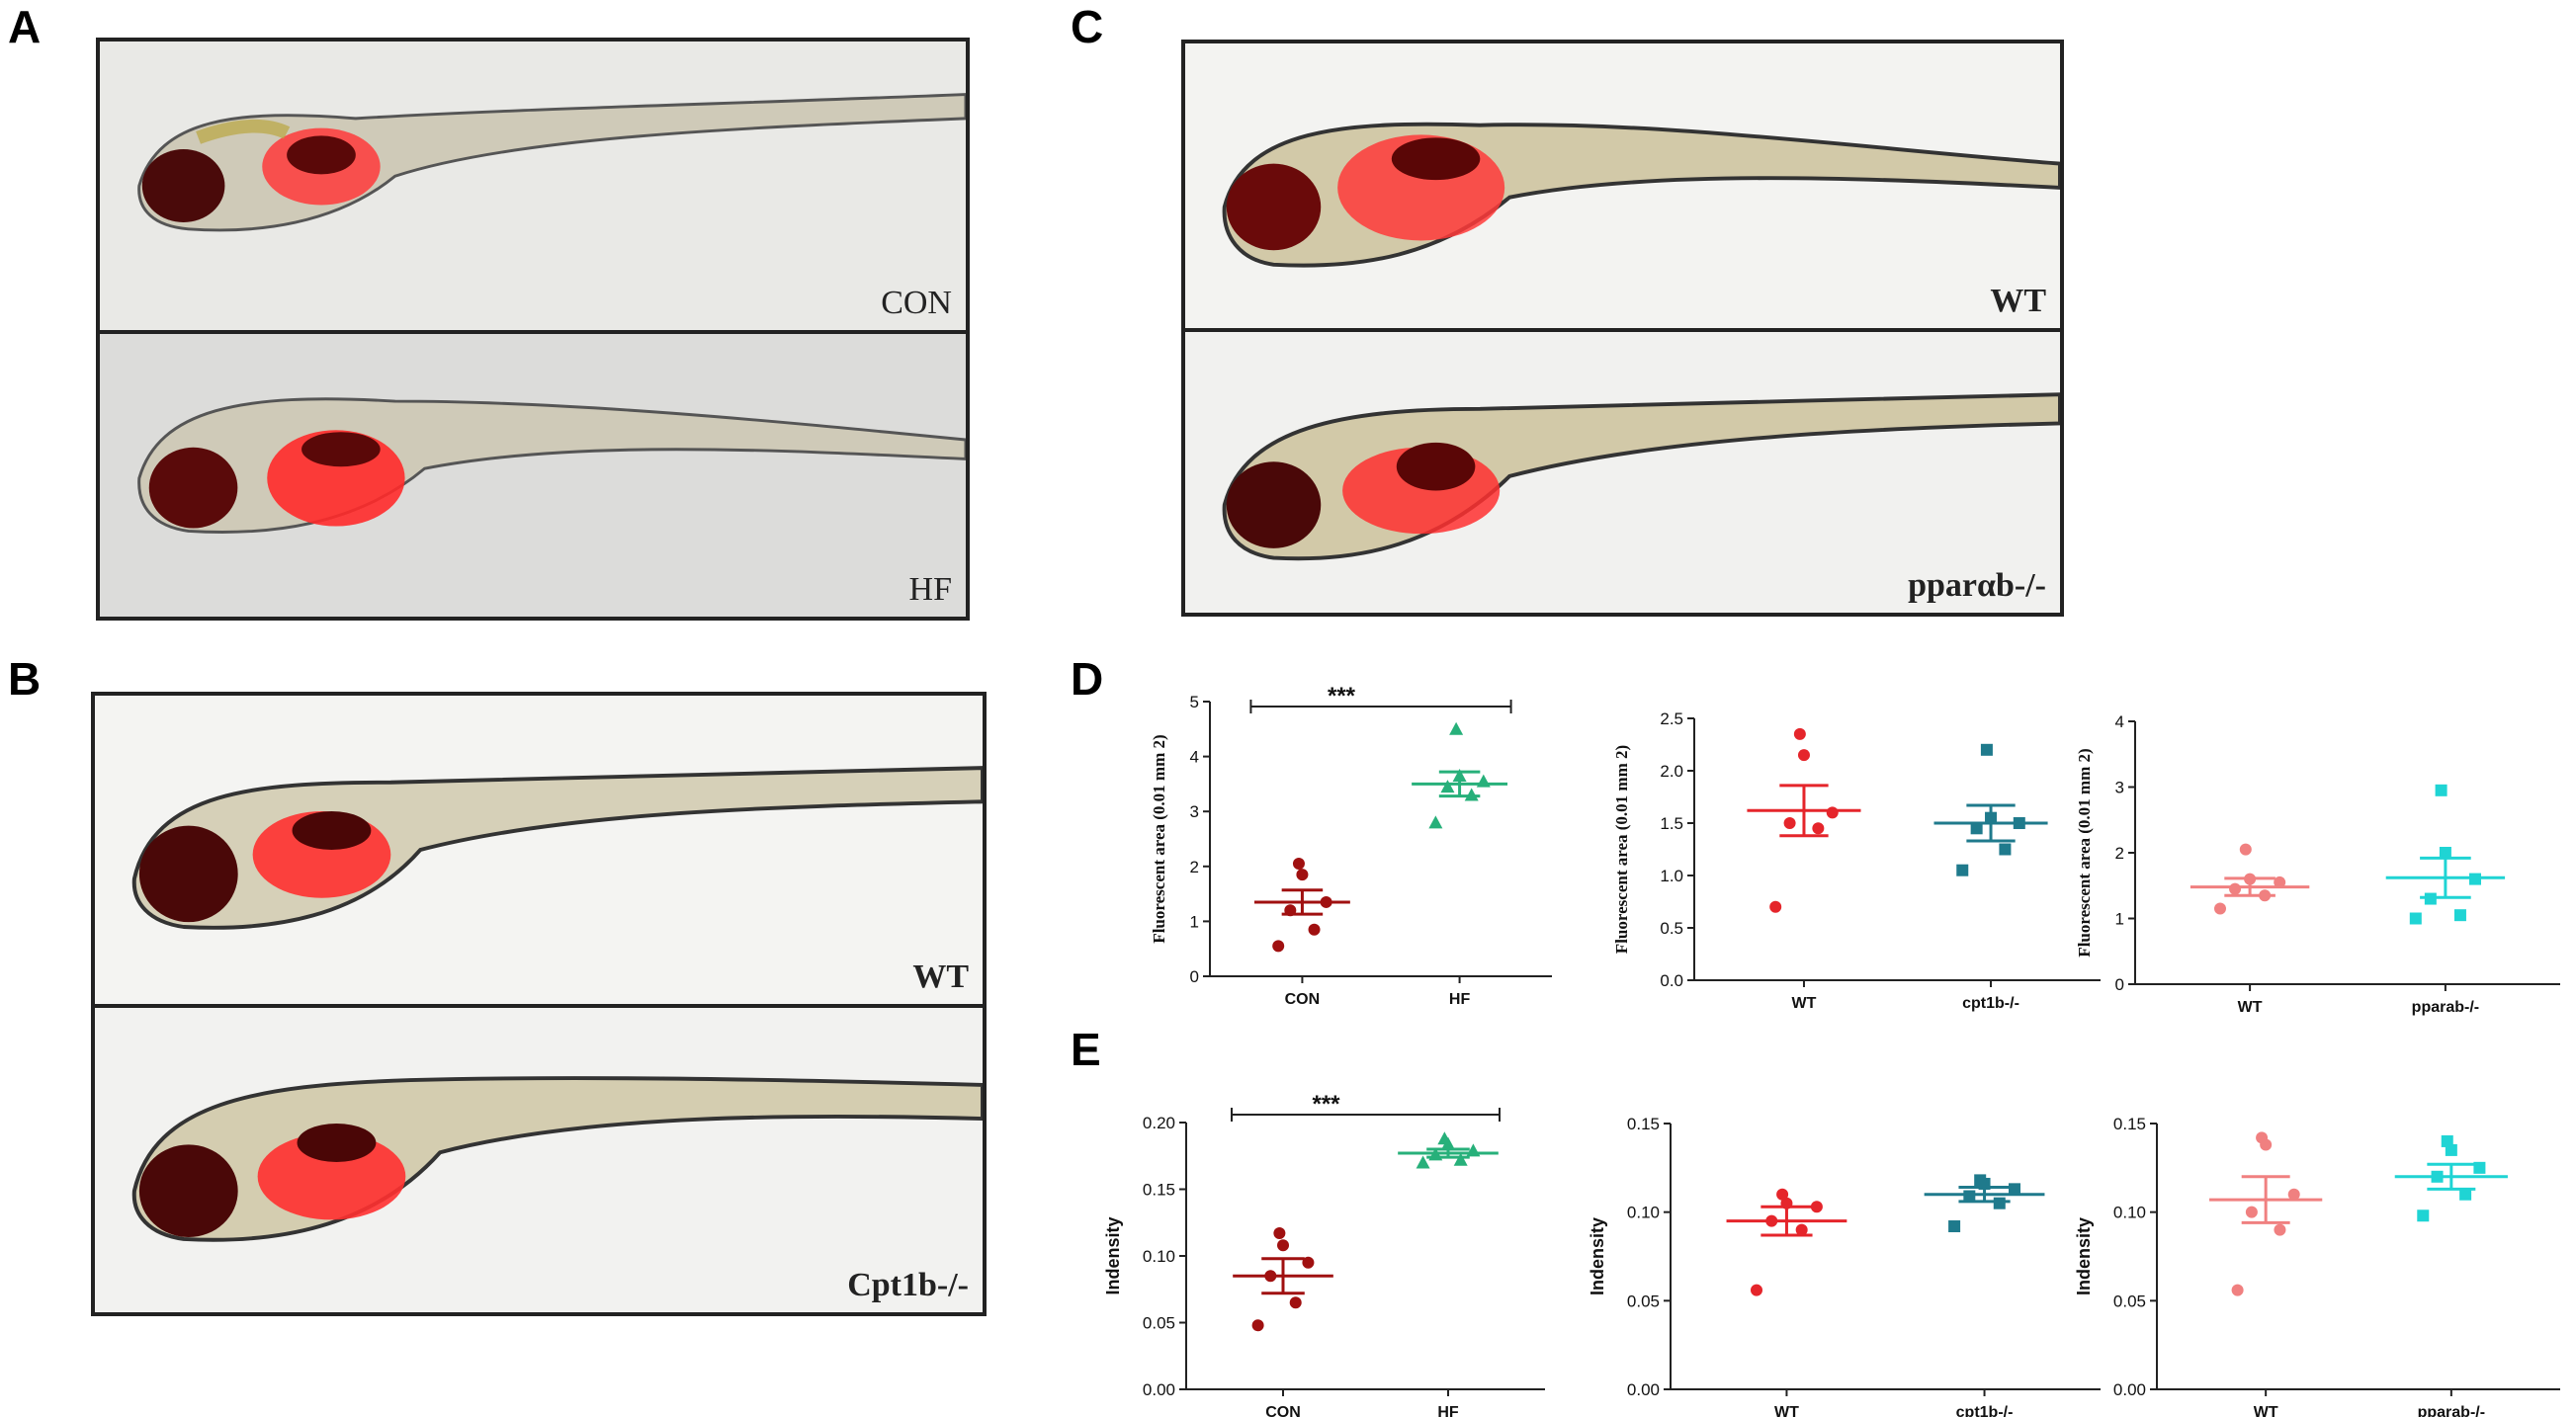  Describe the element at coordinates (1087, 679) in the screenshot. I see `panel-letter-d: D` at that location.